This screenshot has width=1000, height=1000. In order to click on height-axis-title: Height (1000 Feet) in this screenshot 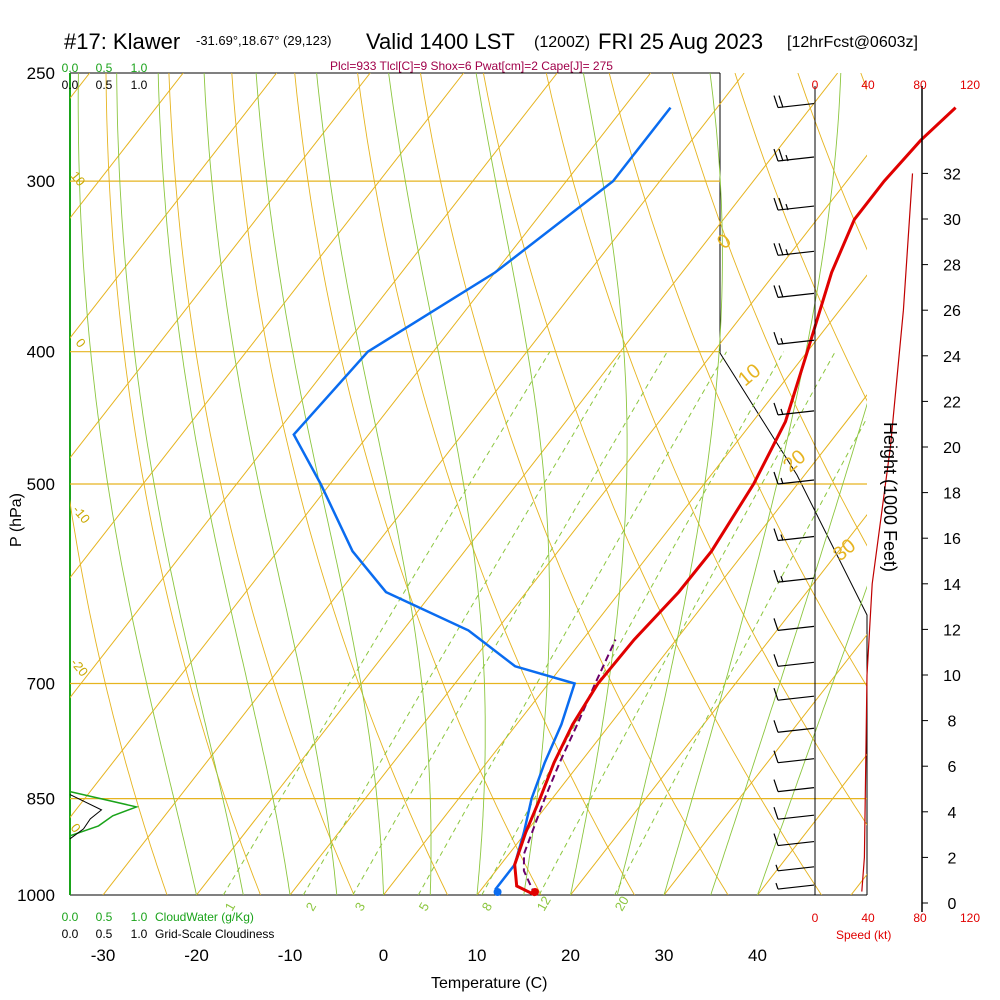, I will do `click(890, 497)`.